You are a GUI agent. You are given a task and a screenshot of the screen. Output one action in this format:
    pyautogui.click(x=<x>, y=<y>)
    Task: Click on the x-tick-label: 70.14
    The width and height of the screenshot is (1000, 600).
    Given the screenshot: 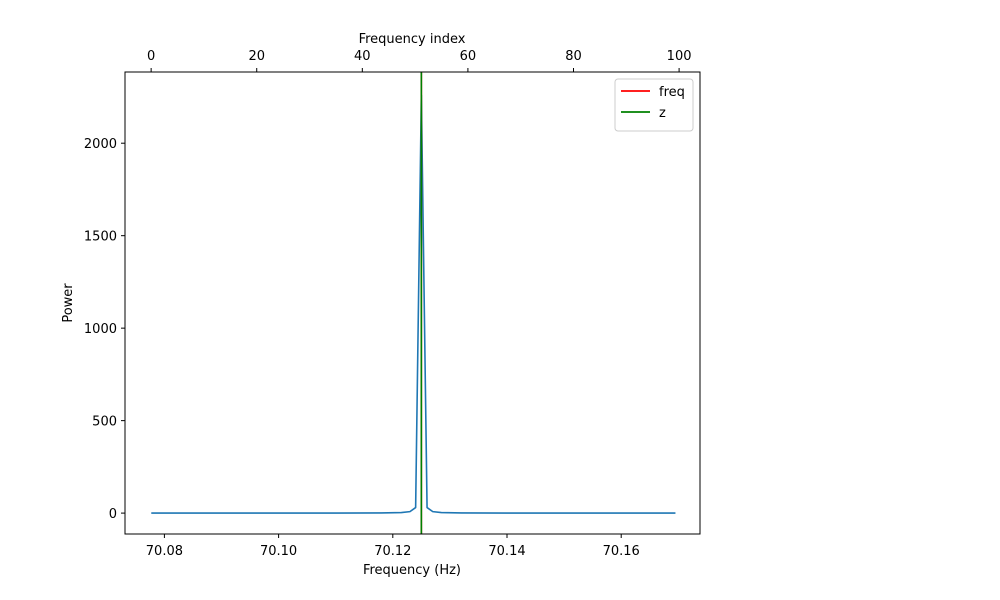 What is the action you would take?
    pyautogui.click(x=506, y=551)
    